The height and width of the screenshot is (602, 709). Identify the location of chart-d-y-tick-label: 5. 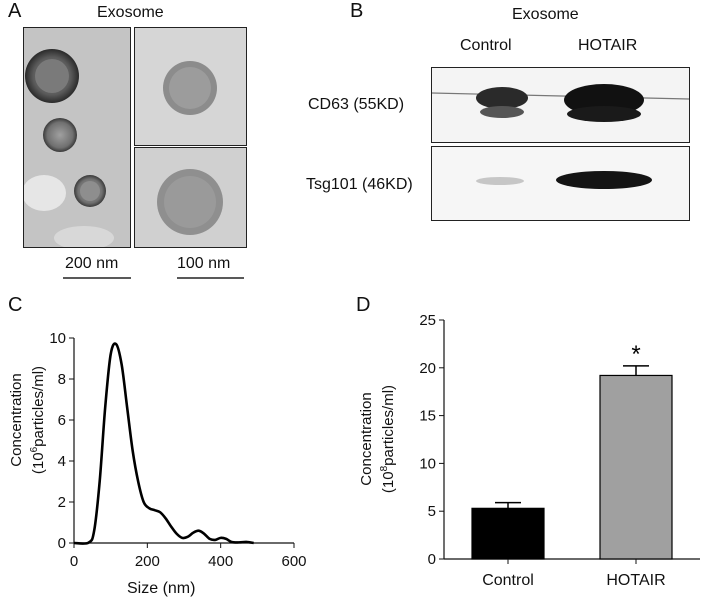
(432, 511).